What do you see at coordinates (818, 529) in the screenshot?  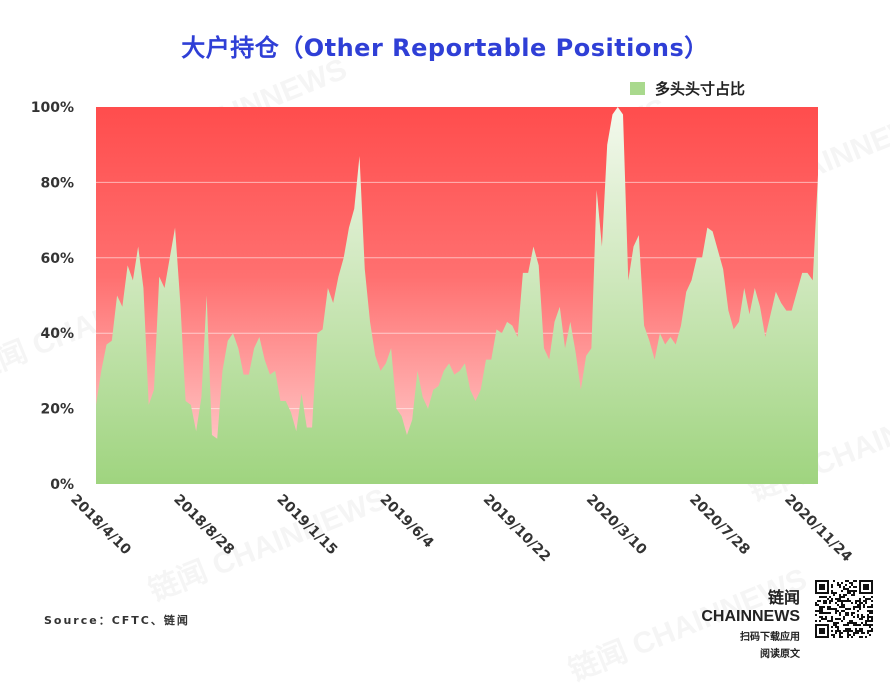 I see `x-tick-label: 2020/11/24` at bounding box center [818, 529].